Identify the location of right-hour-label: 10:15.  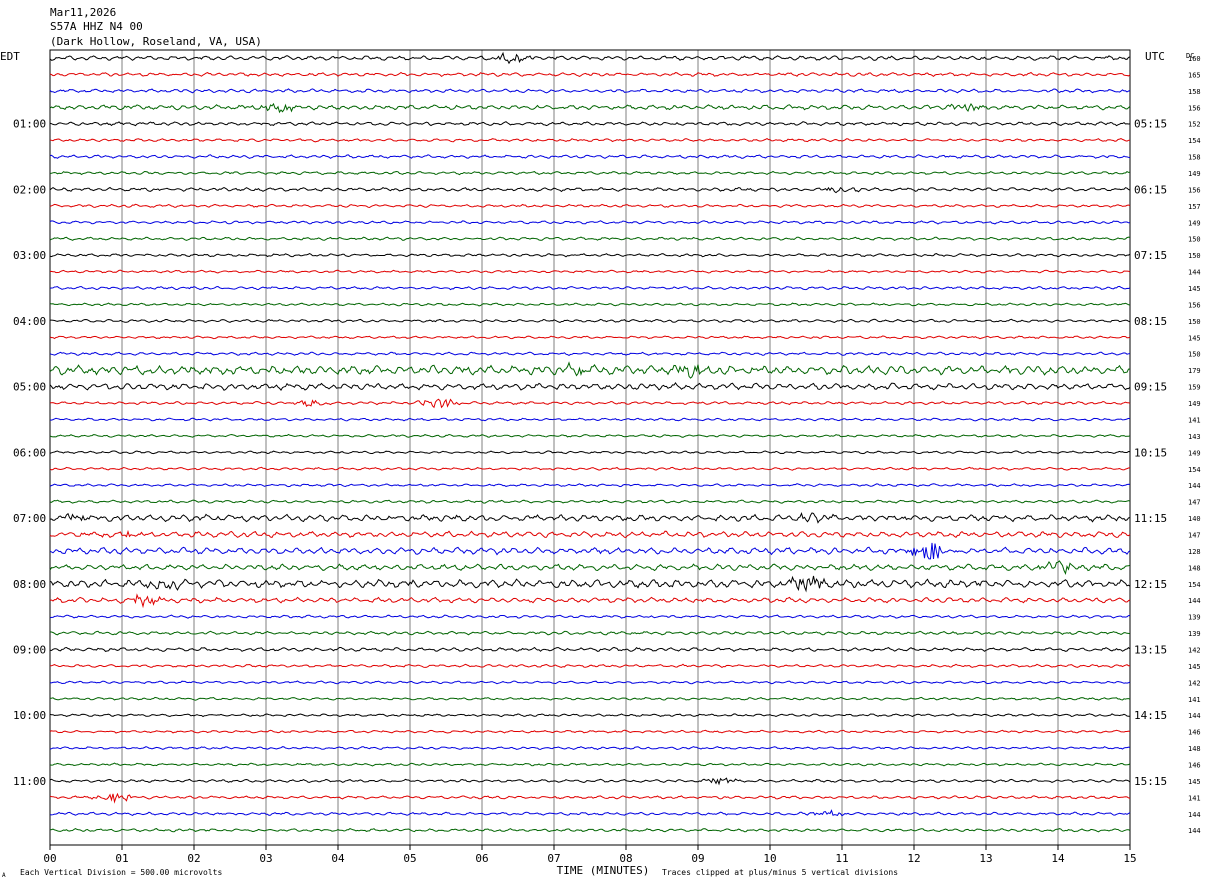
(1150, 452).